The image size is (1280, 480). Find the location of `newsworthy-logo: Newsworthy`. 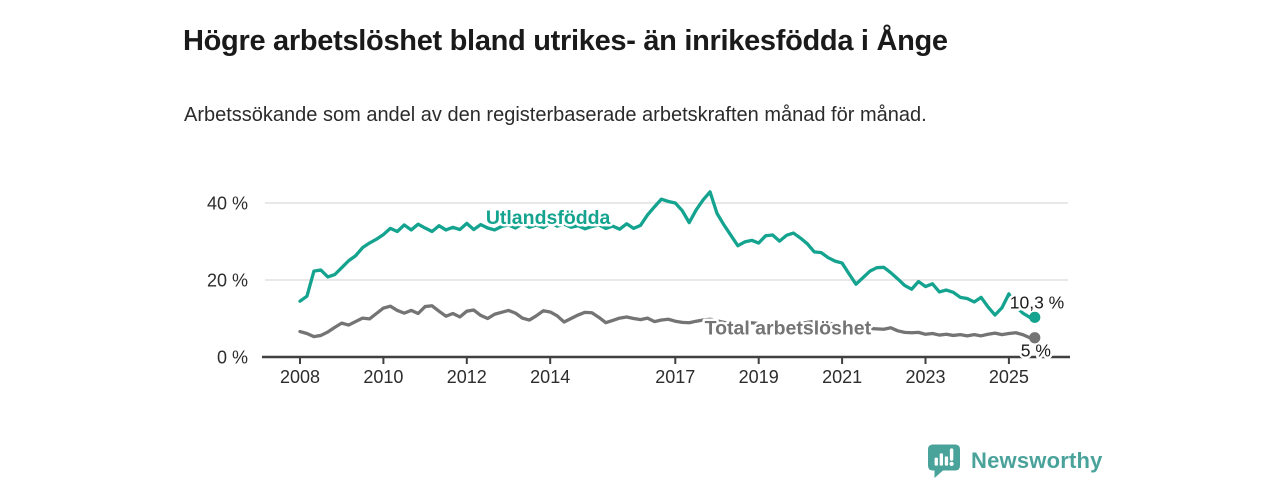

newsworthy-logo: Newsworthy is located at coordinates (1014, 460).